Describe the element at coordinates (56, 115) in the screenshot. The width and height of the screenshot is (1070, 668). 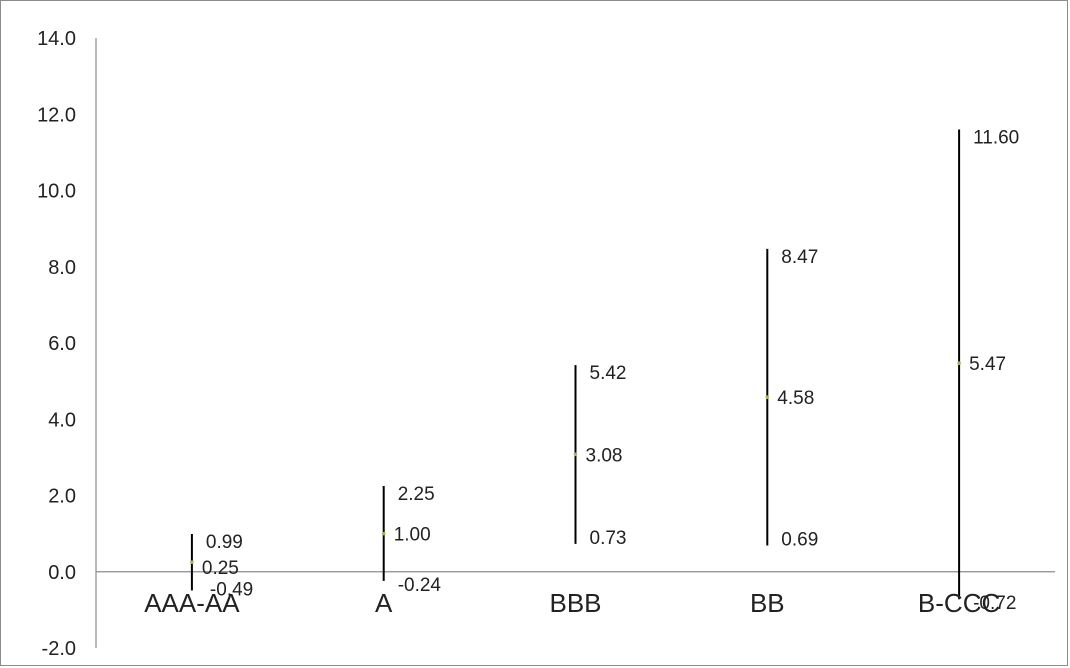
I see `y-tick-label: 12.0` at that location.